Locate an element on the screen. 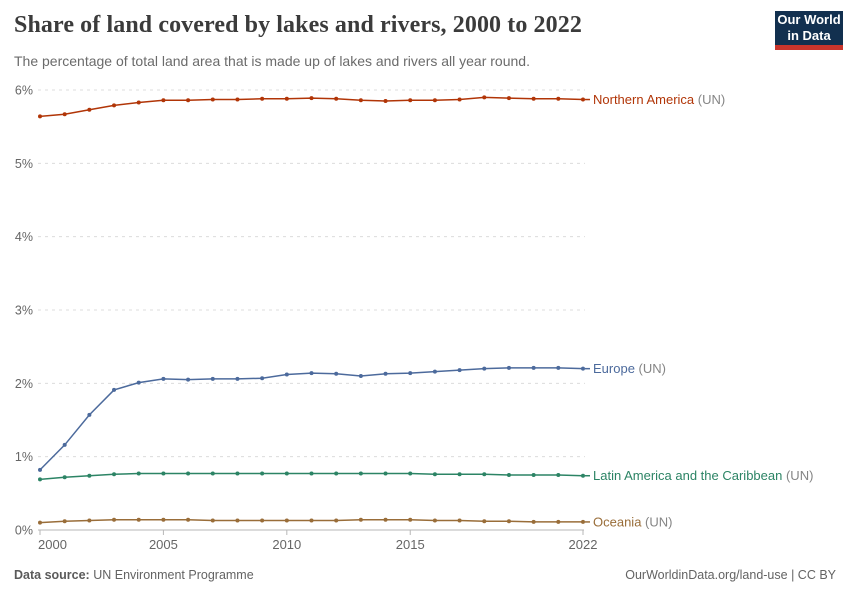 This screenshot has height=600, width=850. footer-credit: OurWorldinData.org/land-use | CC BY is located at coordinates (730, 575).